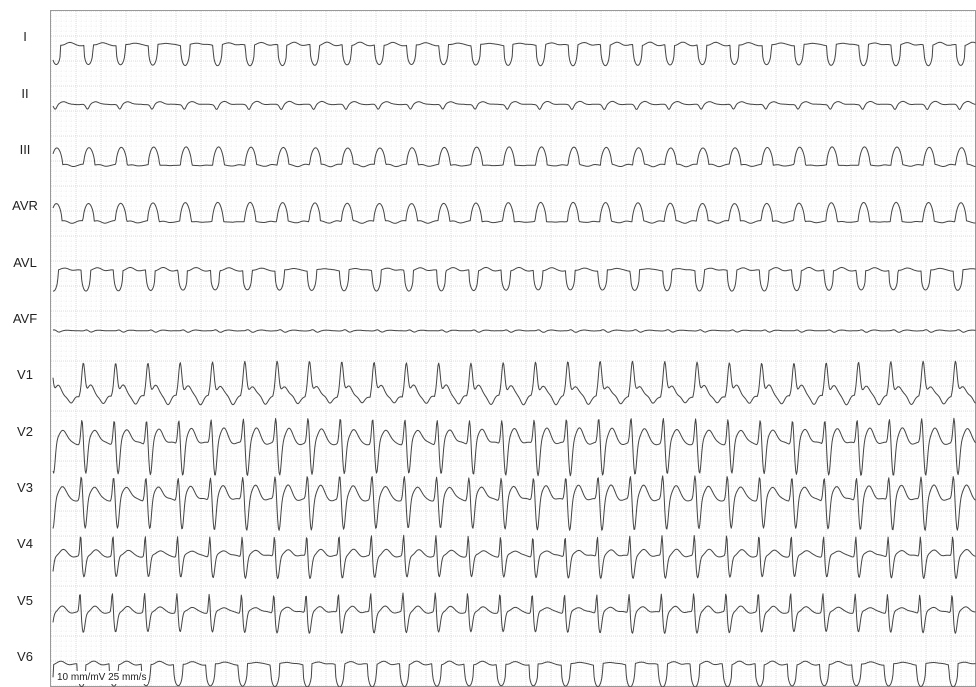 This screenshot has width=976, height=687. Describe the element at coordinates (514, 447) in the screenshot. I see `lead-trace-v2` at that location.